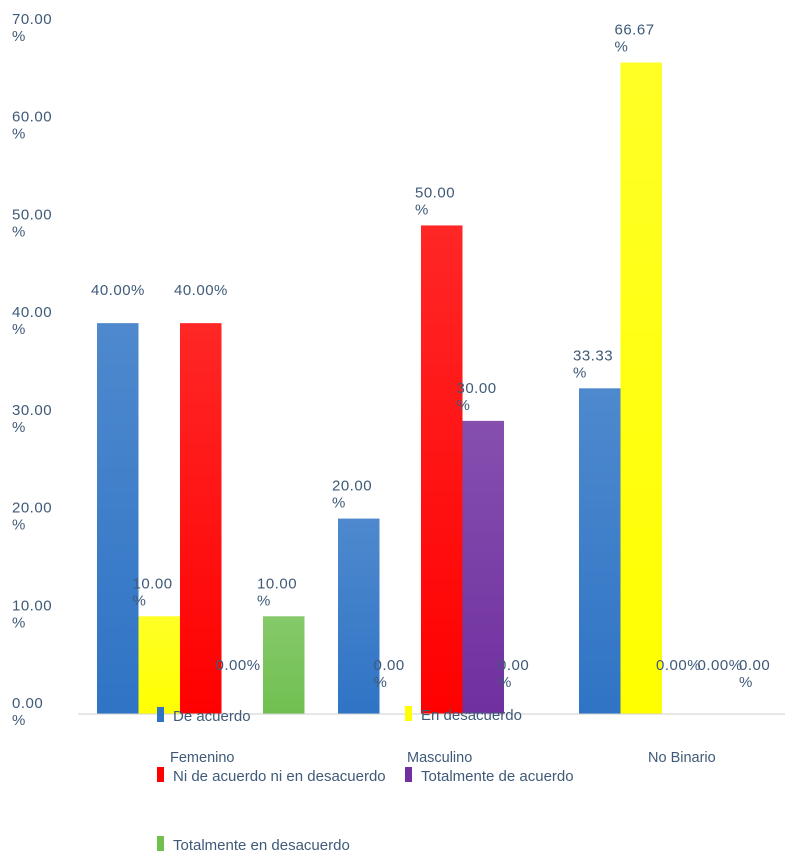 The image size is (793, 858). What do you see at coordinates (27, 712) in the screenshot?
I see `y-tick-label: 0.00%` at bounding box center [27, 712].